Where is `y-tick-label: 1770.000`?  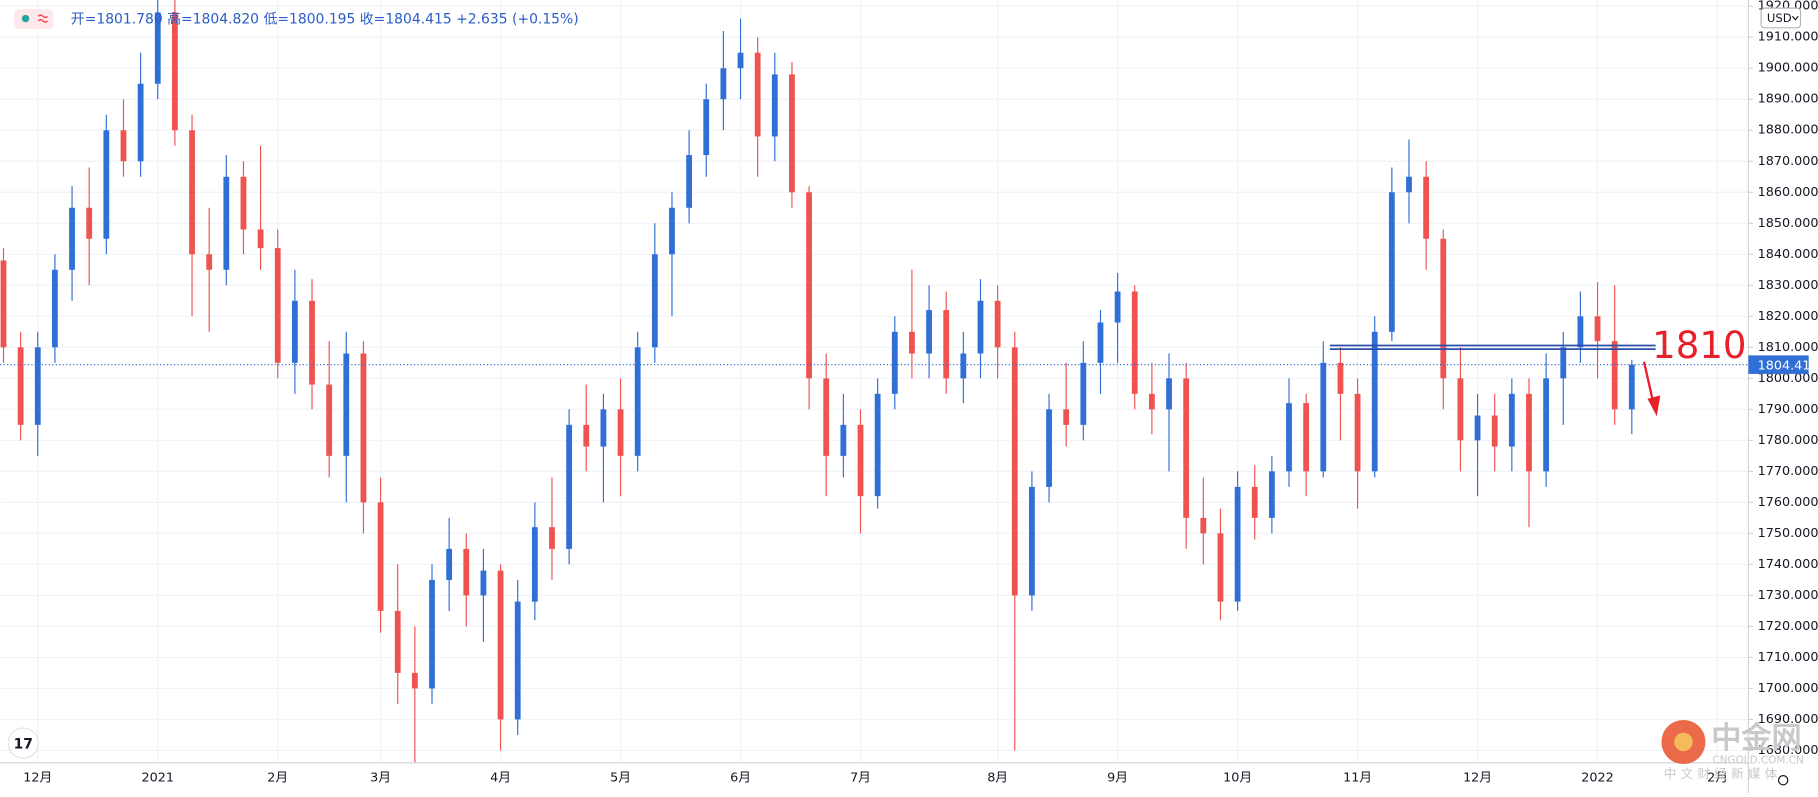 y-tick-label: 1770.000 is located at coordinates (1788, 471).